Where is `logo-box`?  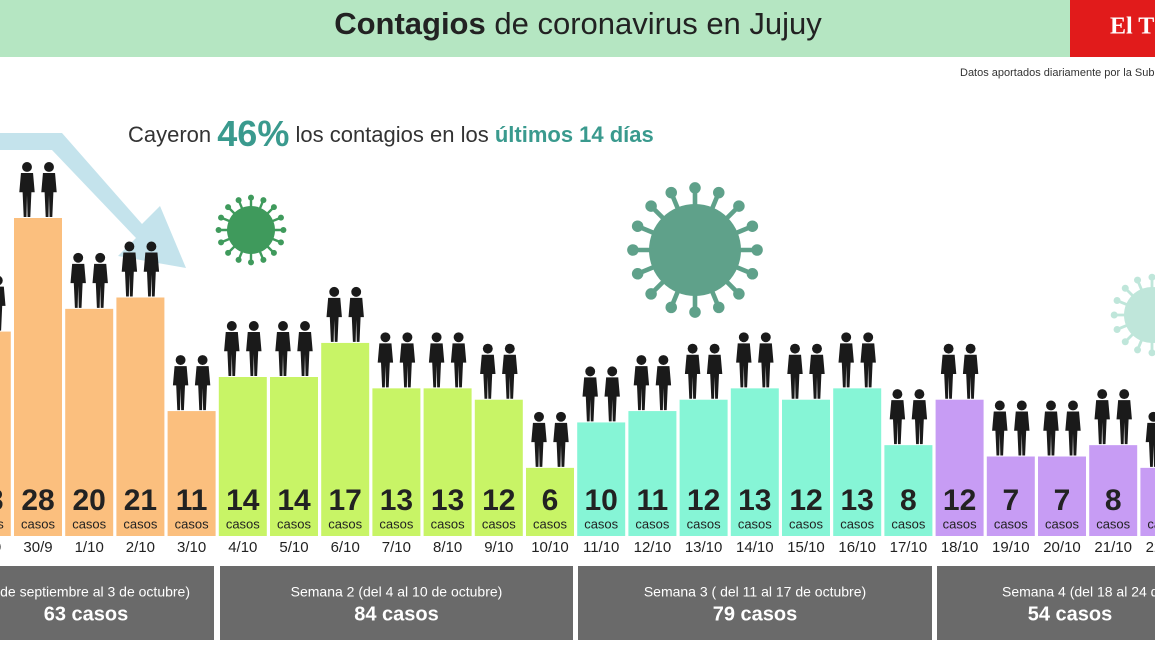 logo-box is located at coordinates (1112, 28).